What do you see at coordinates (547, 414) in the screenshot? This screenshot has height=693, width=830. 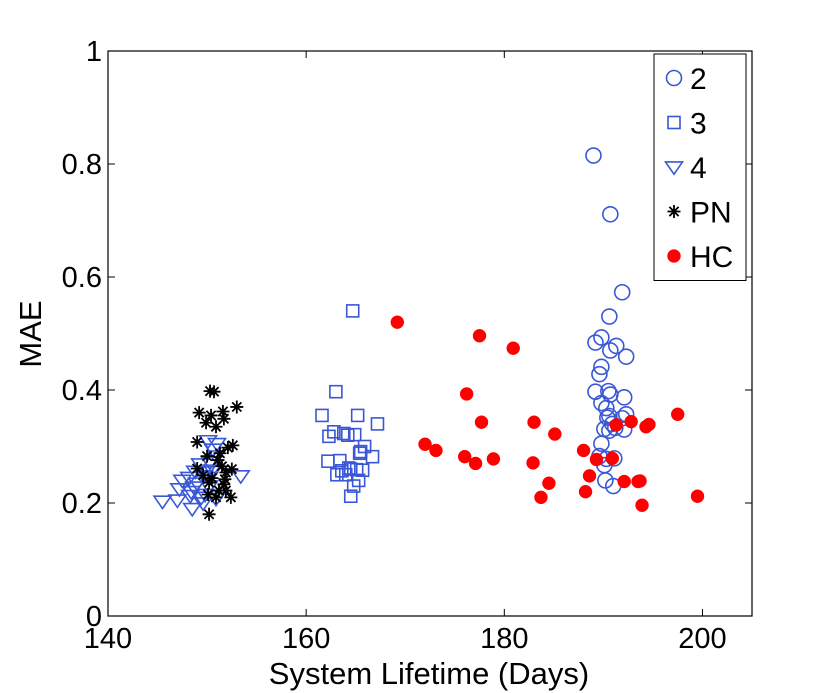 I see `series-hc` at bounding box center [547, 414].